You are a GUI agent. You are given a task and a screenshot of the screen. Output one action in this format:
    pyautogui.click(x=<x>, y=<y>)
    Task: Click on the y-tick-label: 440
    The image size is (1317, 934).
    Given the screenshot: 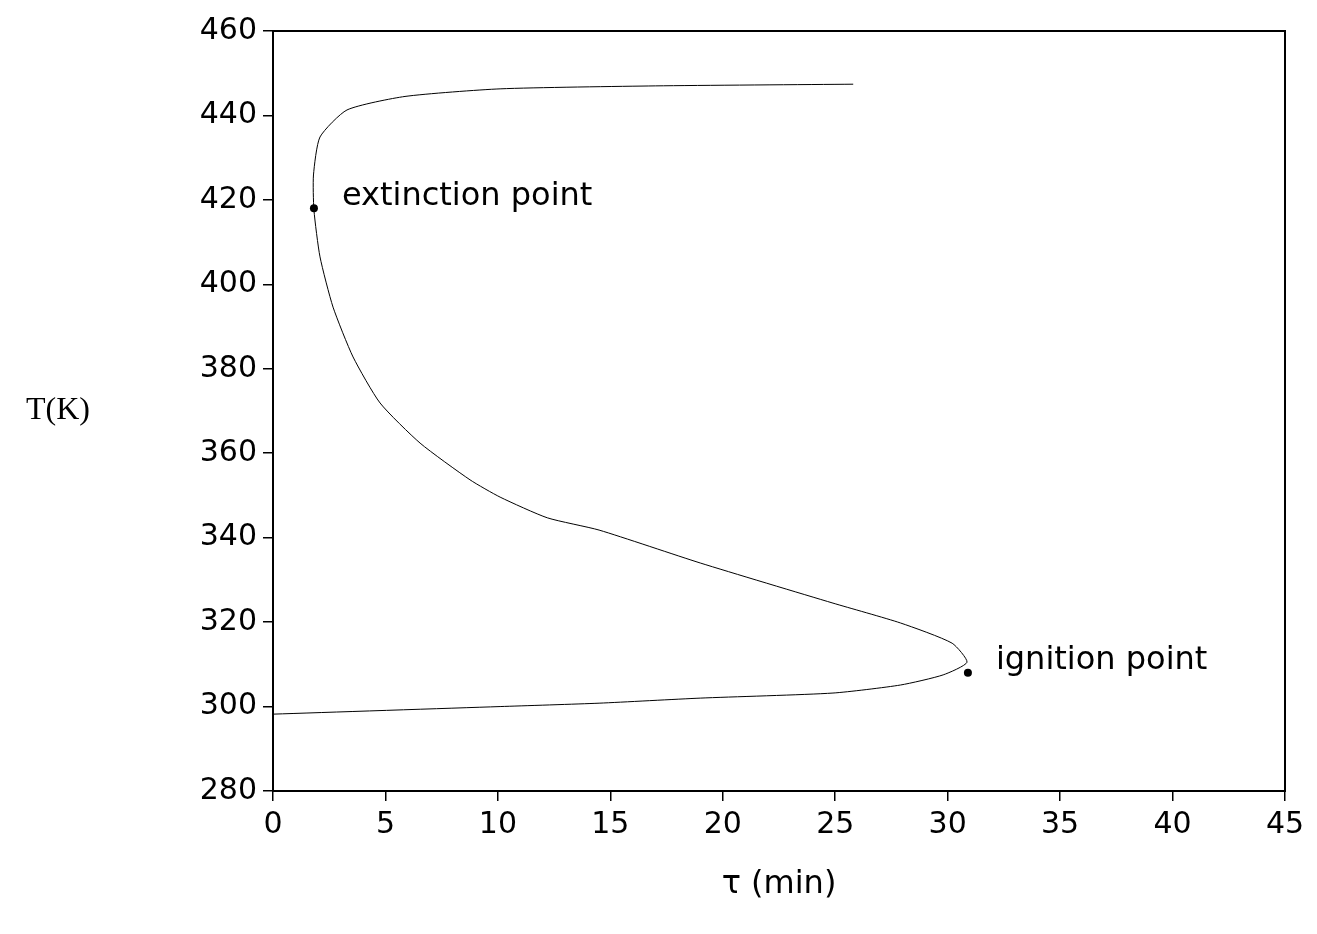 What is the action you would take?
    pyautogui.click(x=228, y=113)
    